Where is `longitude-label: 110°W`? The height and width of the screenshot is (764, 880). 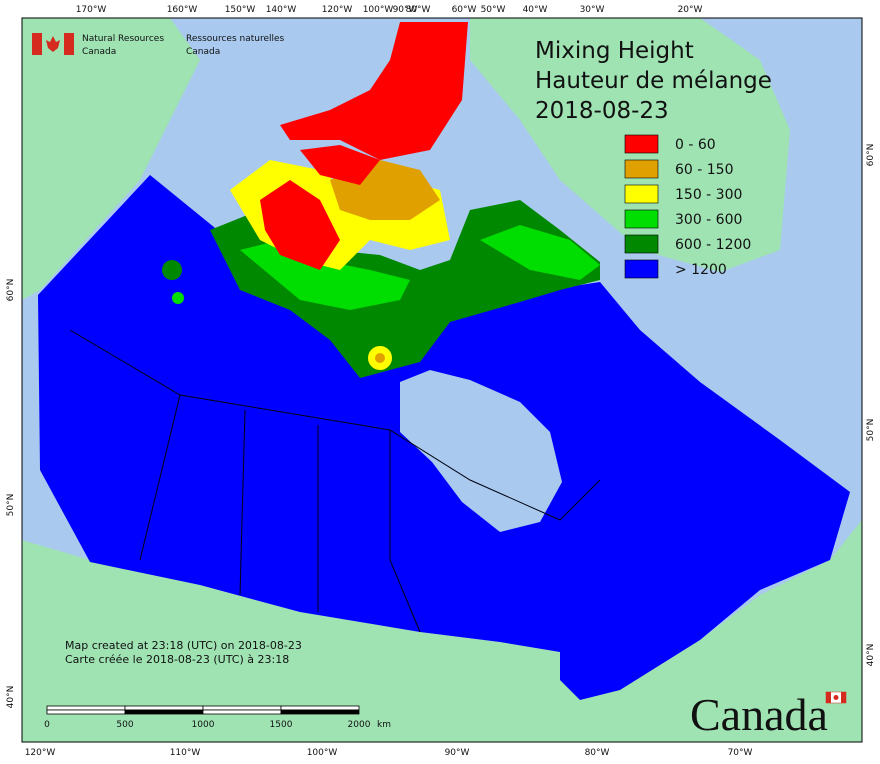 longitude-label: 110°W is located at coordinates (185, 753).